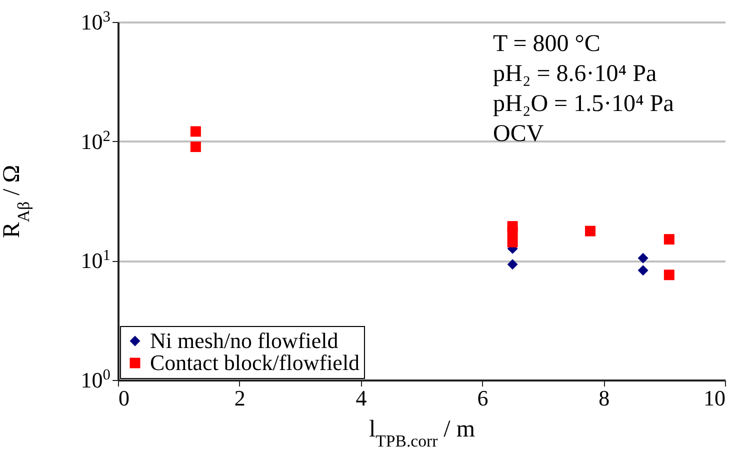 The width and height of the screenshot is (741, 463). Describe the element at coordinates (546, 44) in the screenshot. I see `annotation: T = 800 °C` at that location.